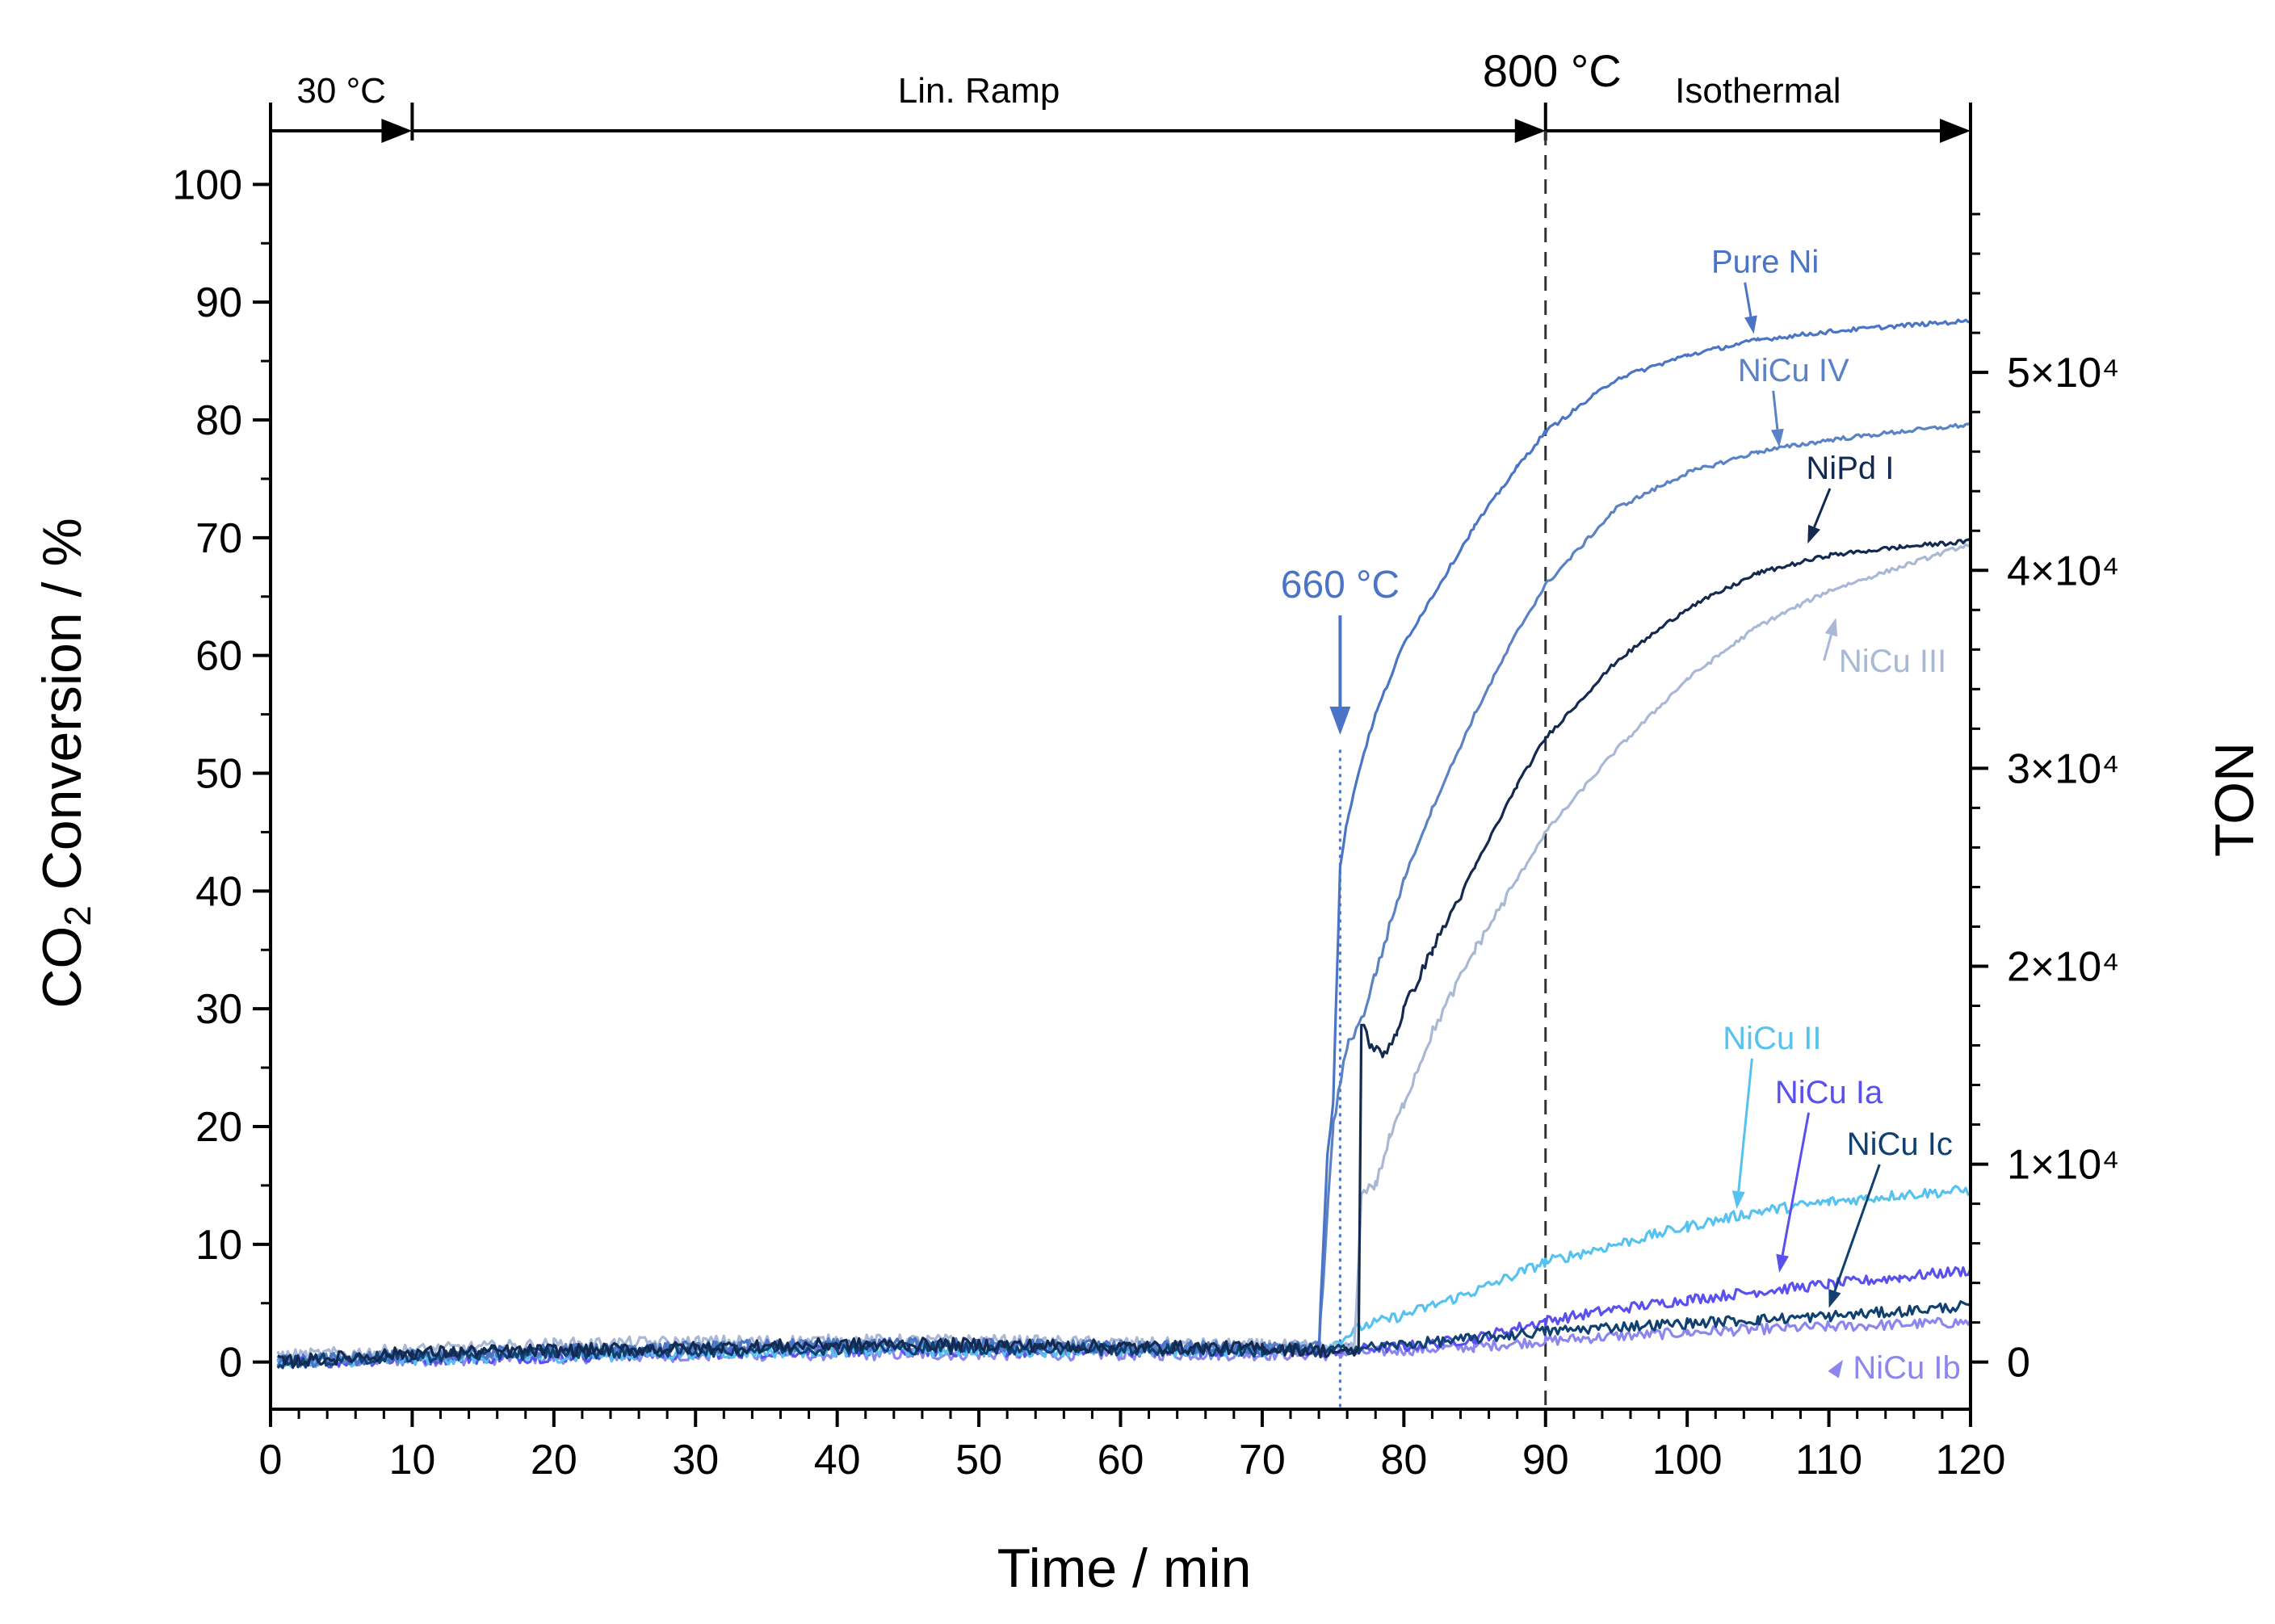 The width and height of the screenshot is (2275, 1624). Describe the element at coordinates (1123, 1277) in the screenshot. I see `series-line-nicu-ii` at that location.